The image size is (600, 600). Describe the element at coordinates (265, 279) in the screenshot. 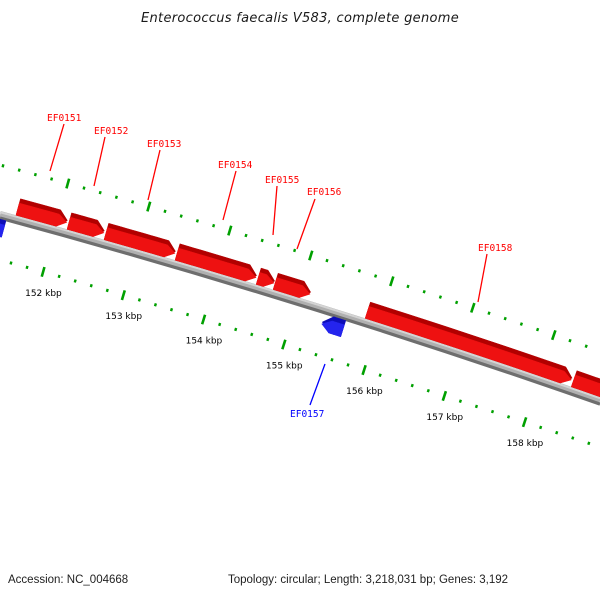

I see `gene-arrow-face-EF0155` at that location.